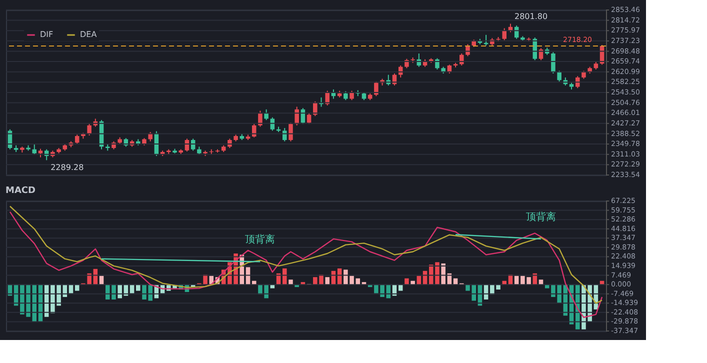 Image resolution: width=707 pixels, height=363 pixels. What do you see at coordinates (89, 34) in the screenshot?
I see `legend-label: DEA` at bounding box center [89, 34].